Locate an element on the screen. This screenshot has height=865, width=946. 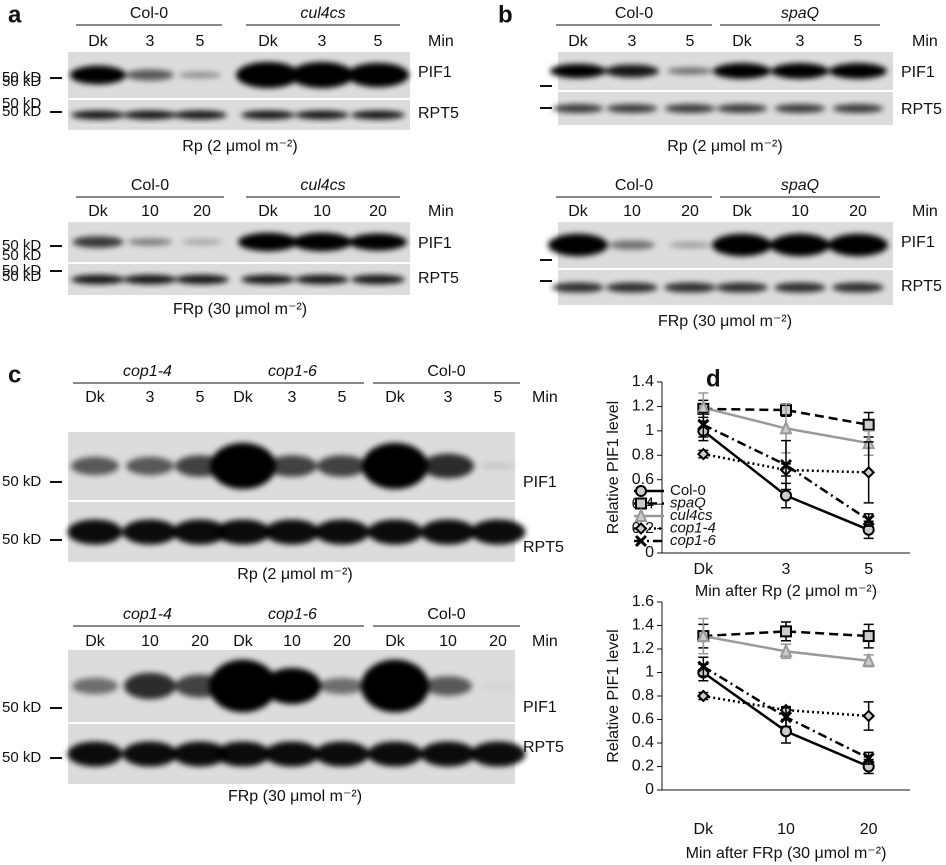
panel-label: d is located at coordinates (713, 378).